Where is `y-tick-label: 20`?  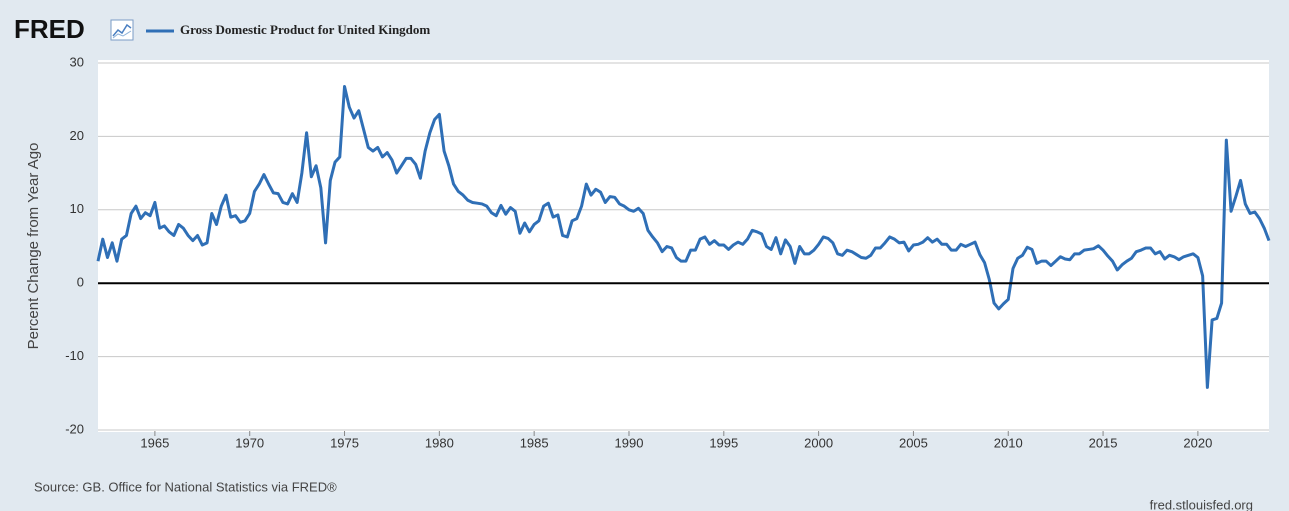 y-tick-label: 20 is located at coordinates (77, 135).